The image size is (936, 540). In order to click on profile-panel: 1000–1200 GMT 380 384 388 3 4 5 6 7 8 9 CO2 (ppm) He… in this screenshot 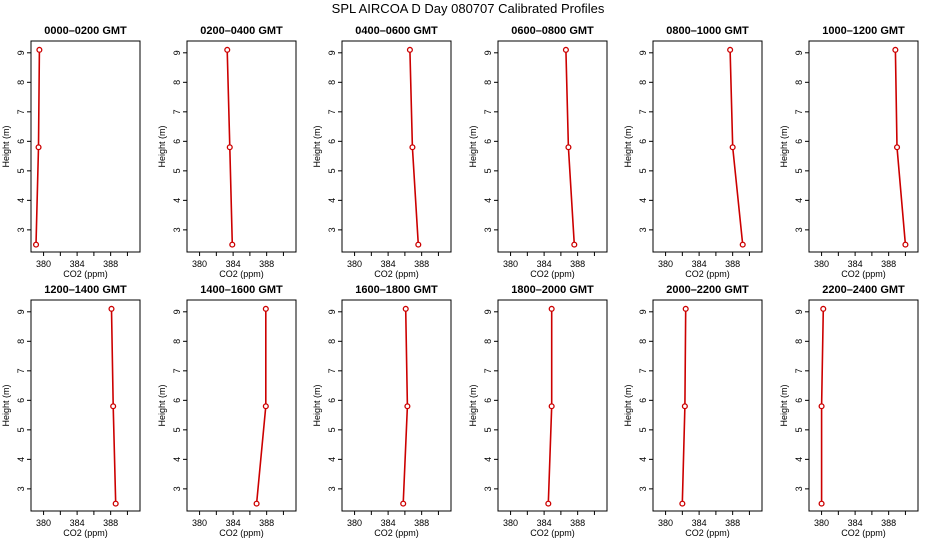, I will do `click(849, 152)`.